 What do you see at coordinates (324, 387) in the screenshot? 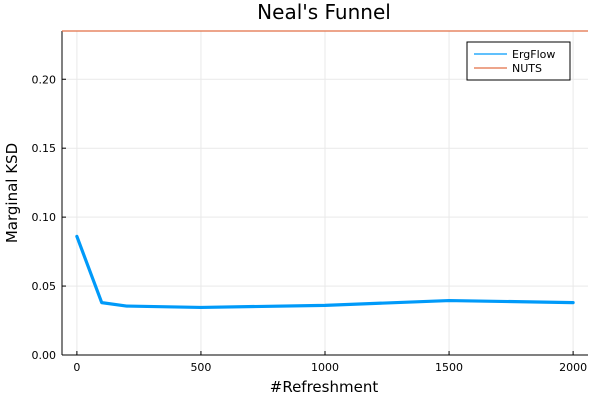
I see `x-axis-title: #Refreshment` at bounding box center [324, 387].